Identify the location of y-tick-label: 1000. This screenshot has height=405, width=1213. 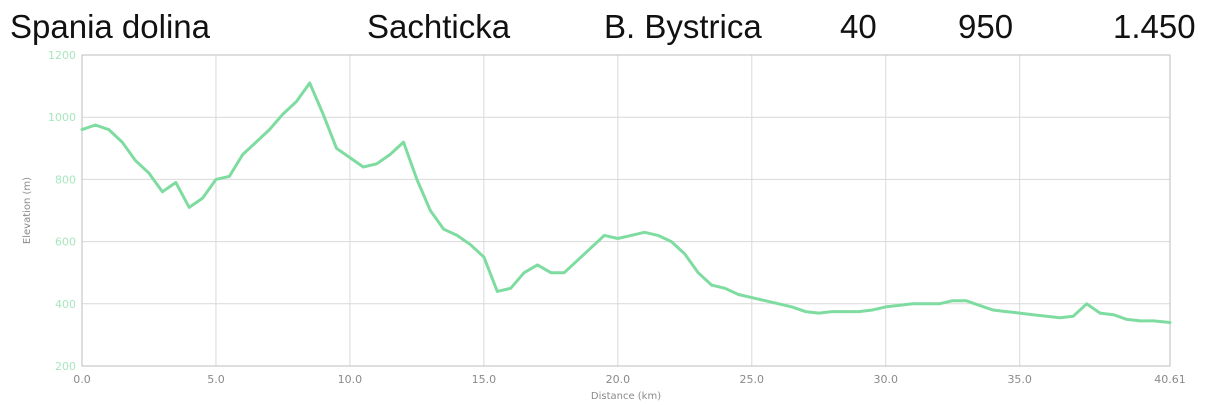
(62, 117).